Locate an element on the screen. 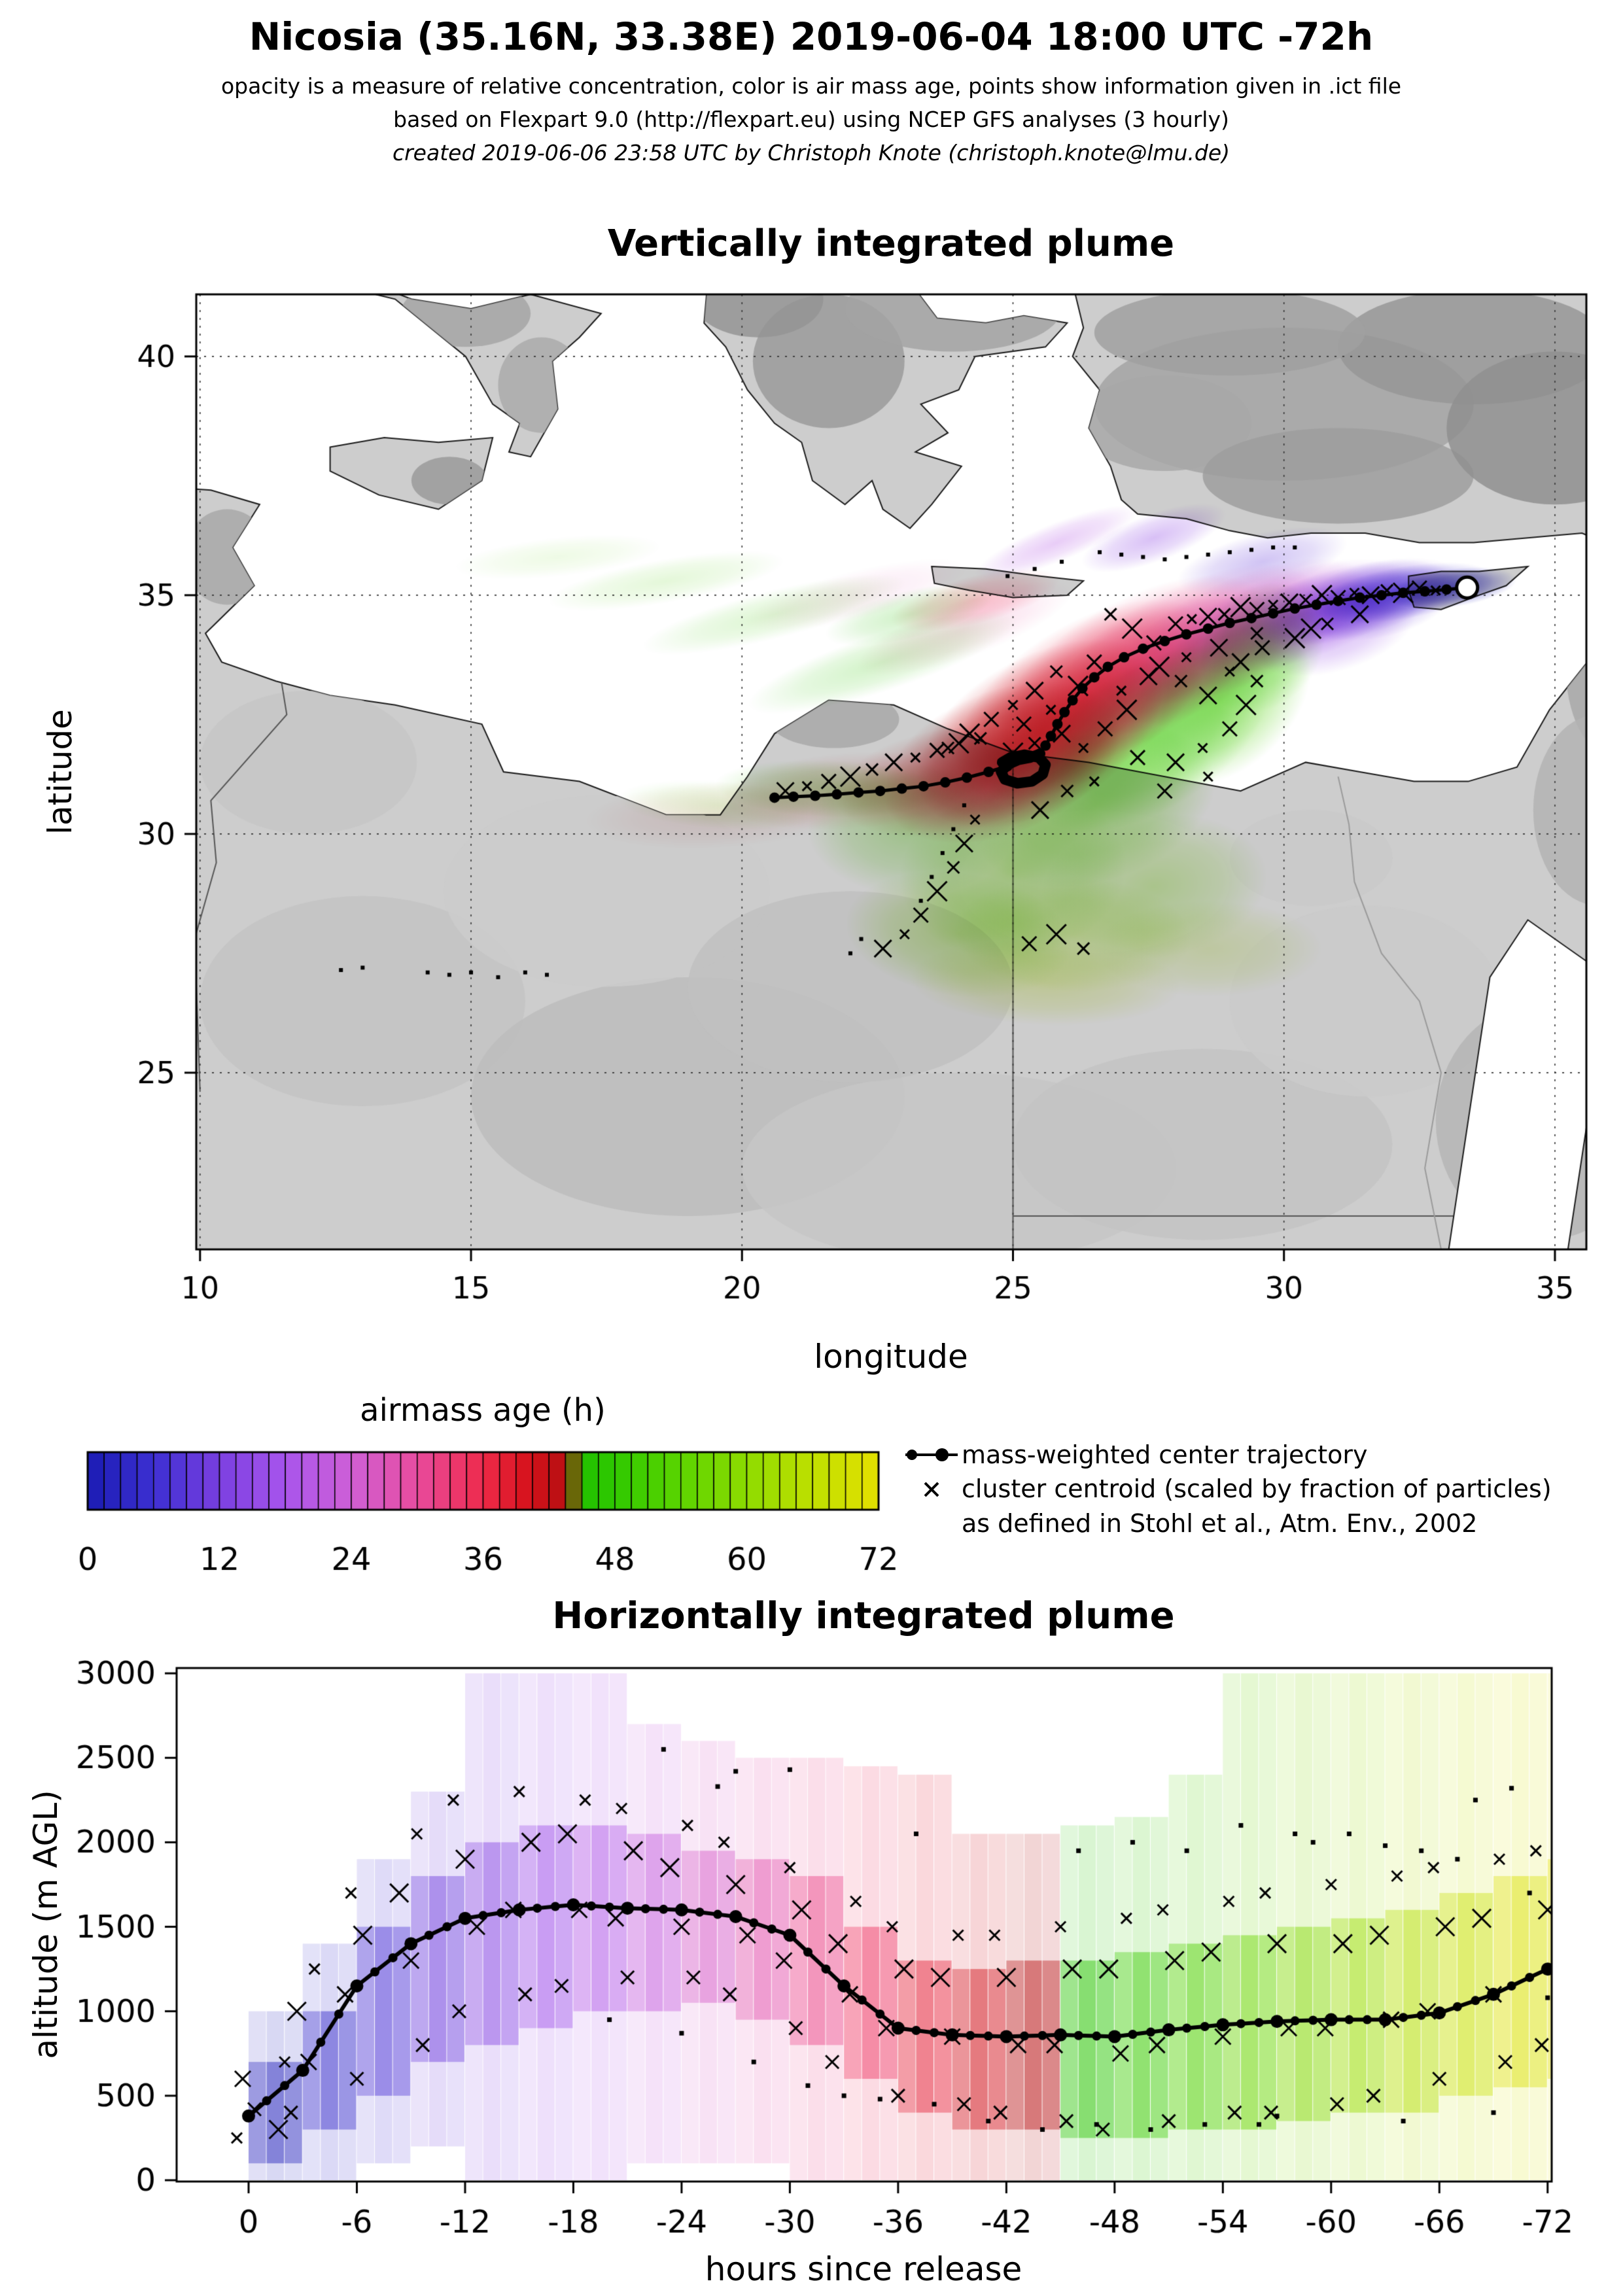  map-xaxis-title: longitude is located at coordinates (891, 1357).